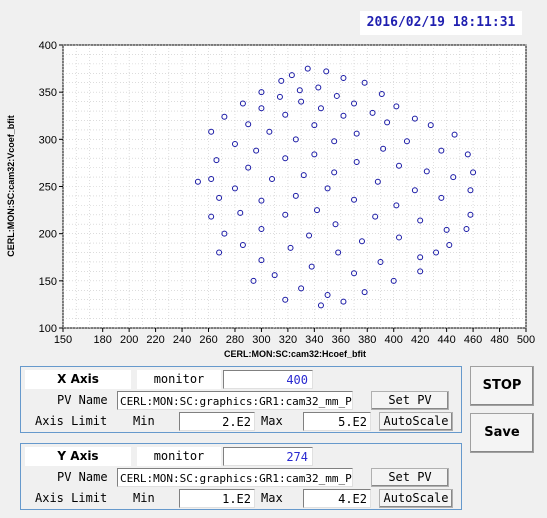 The width and height of the screenshot is (547, 518). What do you see at coordinates (217, 421) in the screenshot?
I see `x-min-input: 2.E2` at bounding box center [217, 421].